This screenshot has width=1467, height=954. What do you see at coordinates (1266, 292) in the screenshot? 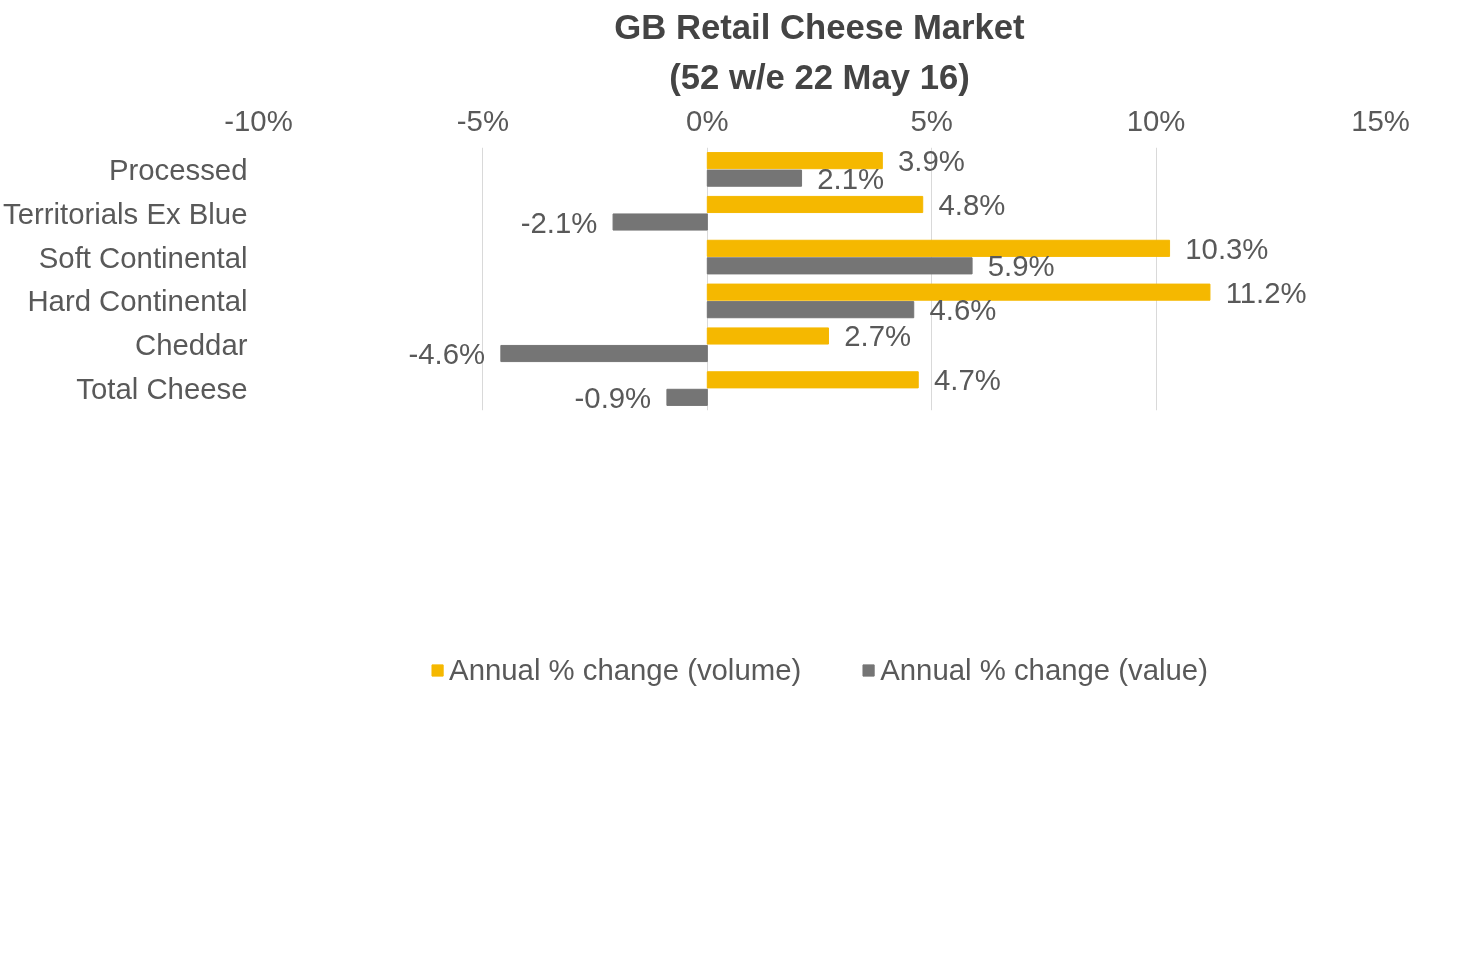
I see `data-label: 11.2%` at bounding box center [1266, 292].